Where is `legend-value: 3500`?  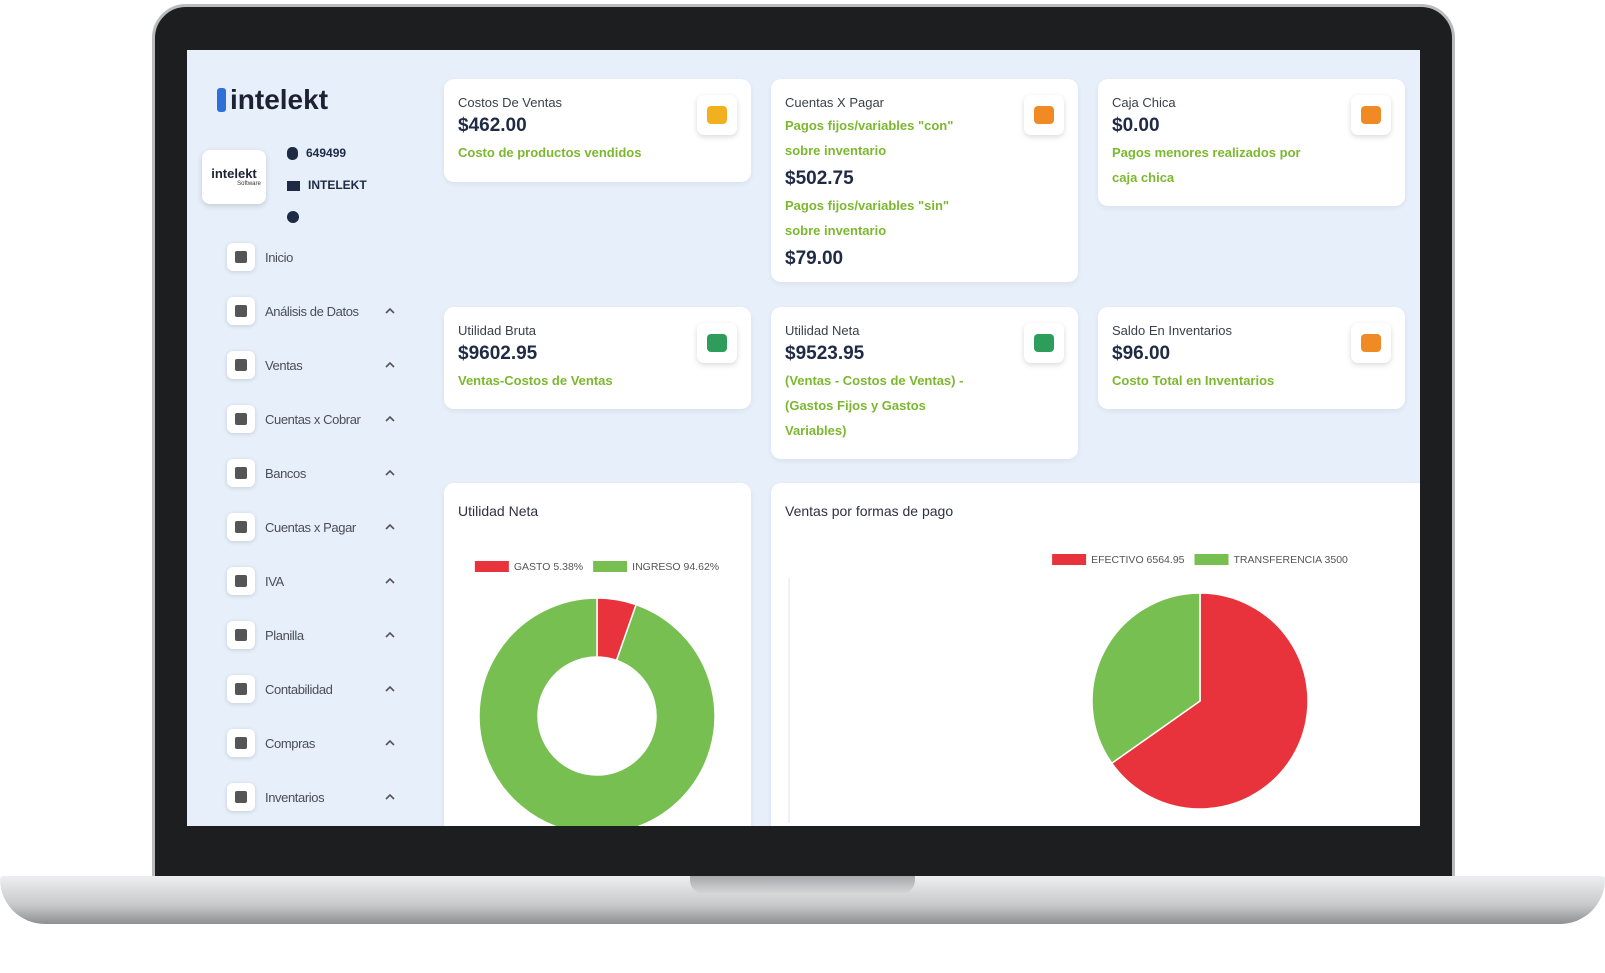
legend-value: 3500 is located at coordinates (1337, 560).